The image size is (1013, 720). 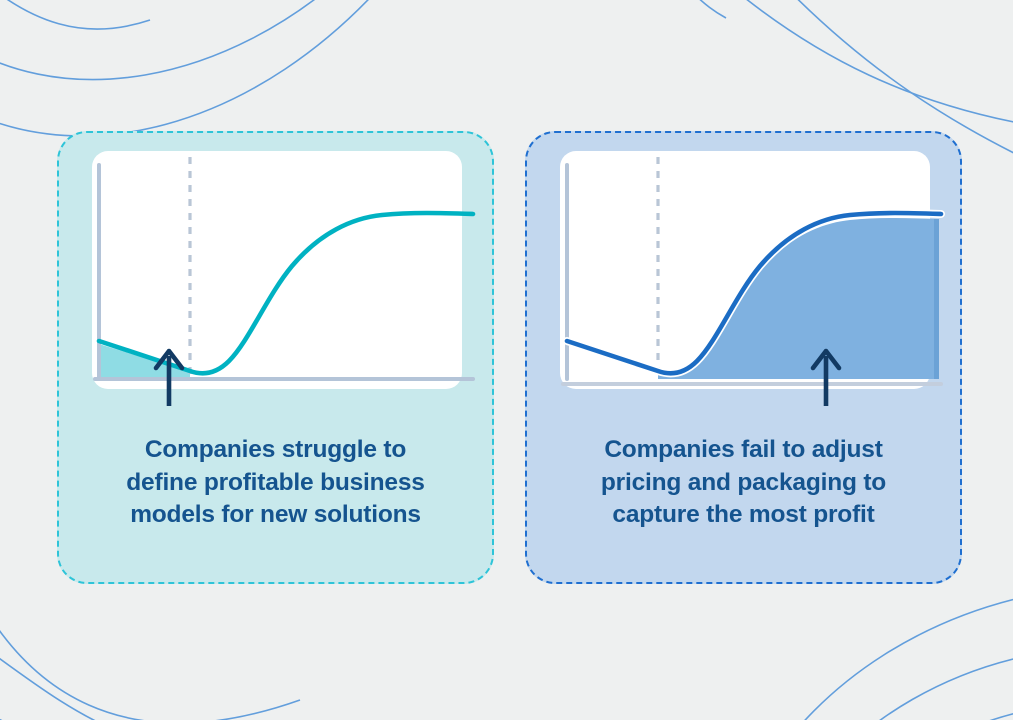 I want to click on chart-struggle-profitability, so click(x=276, y=282).